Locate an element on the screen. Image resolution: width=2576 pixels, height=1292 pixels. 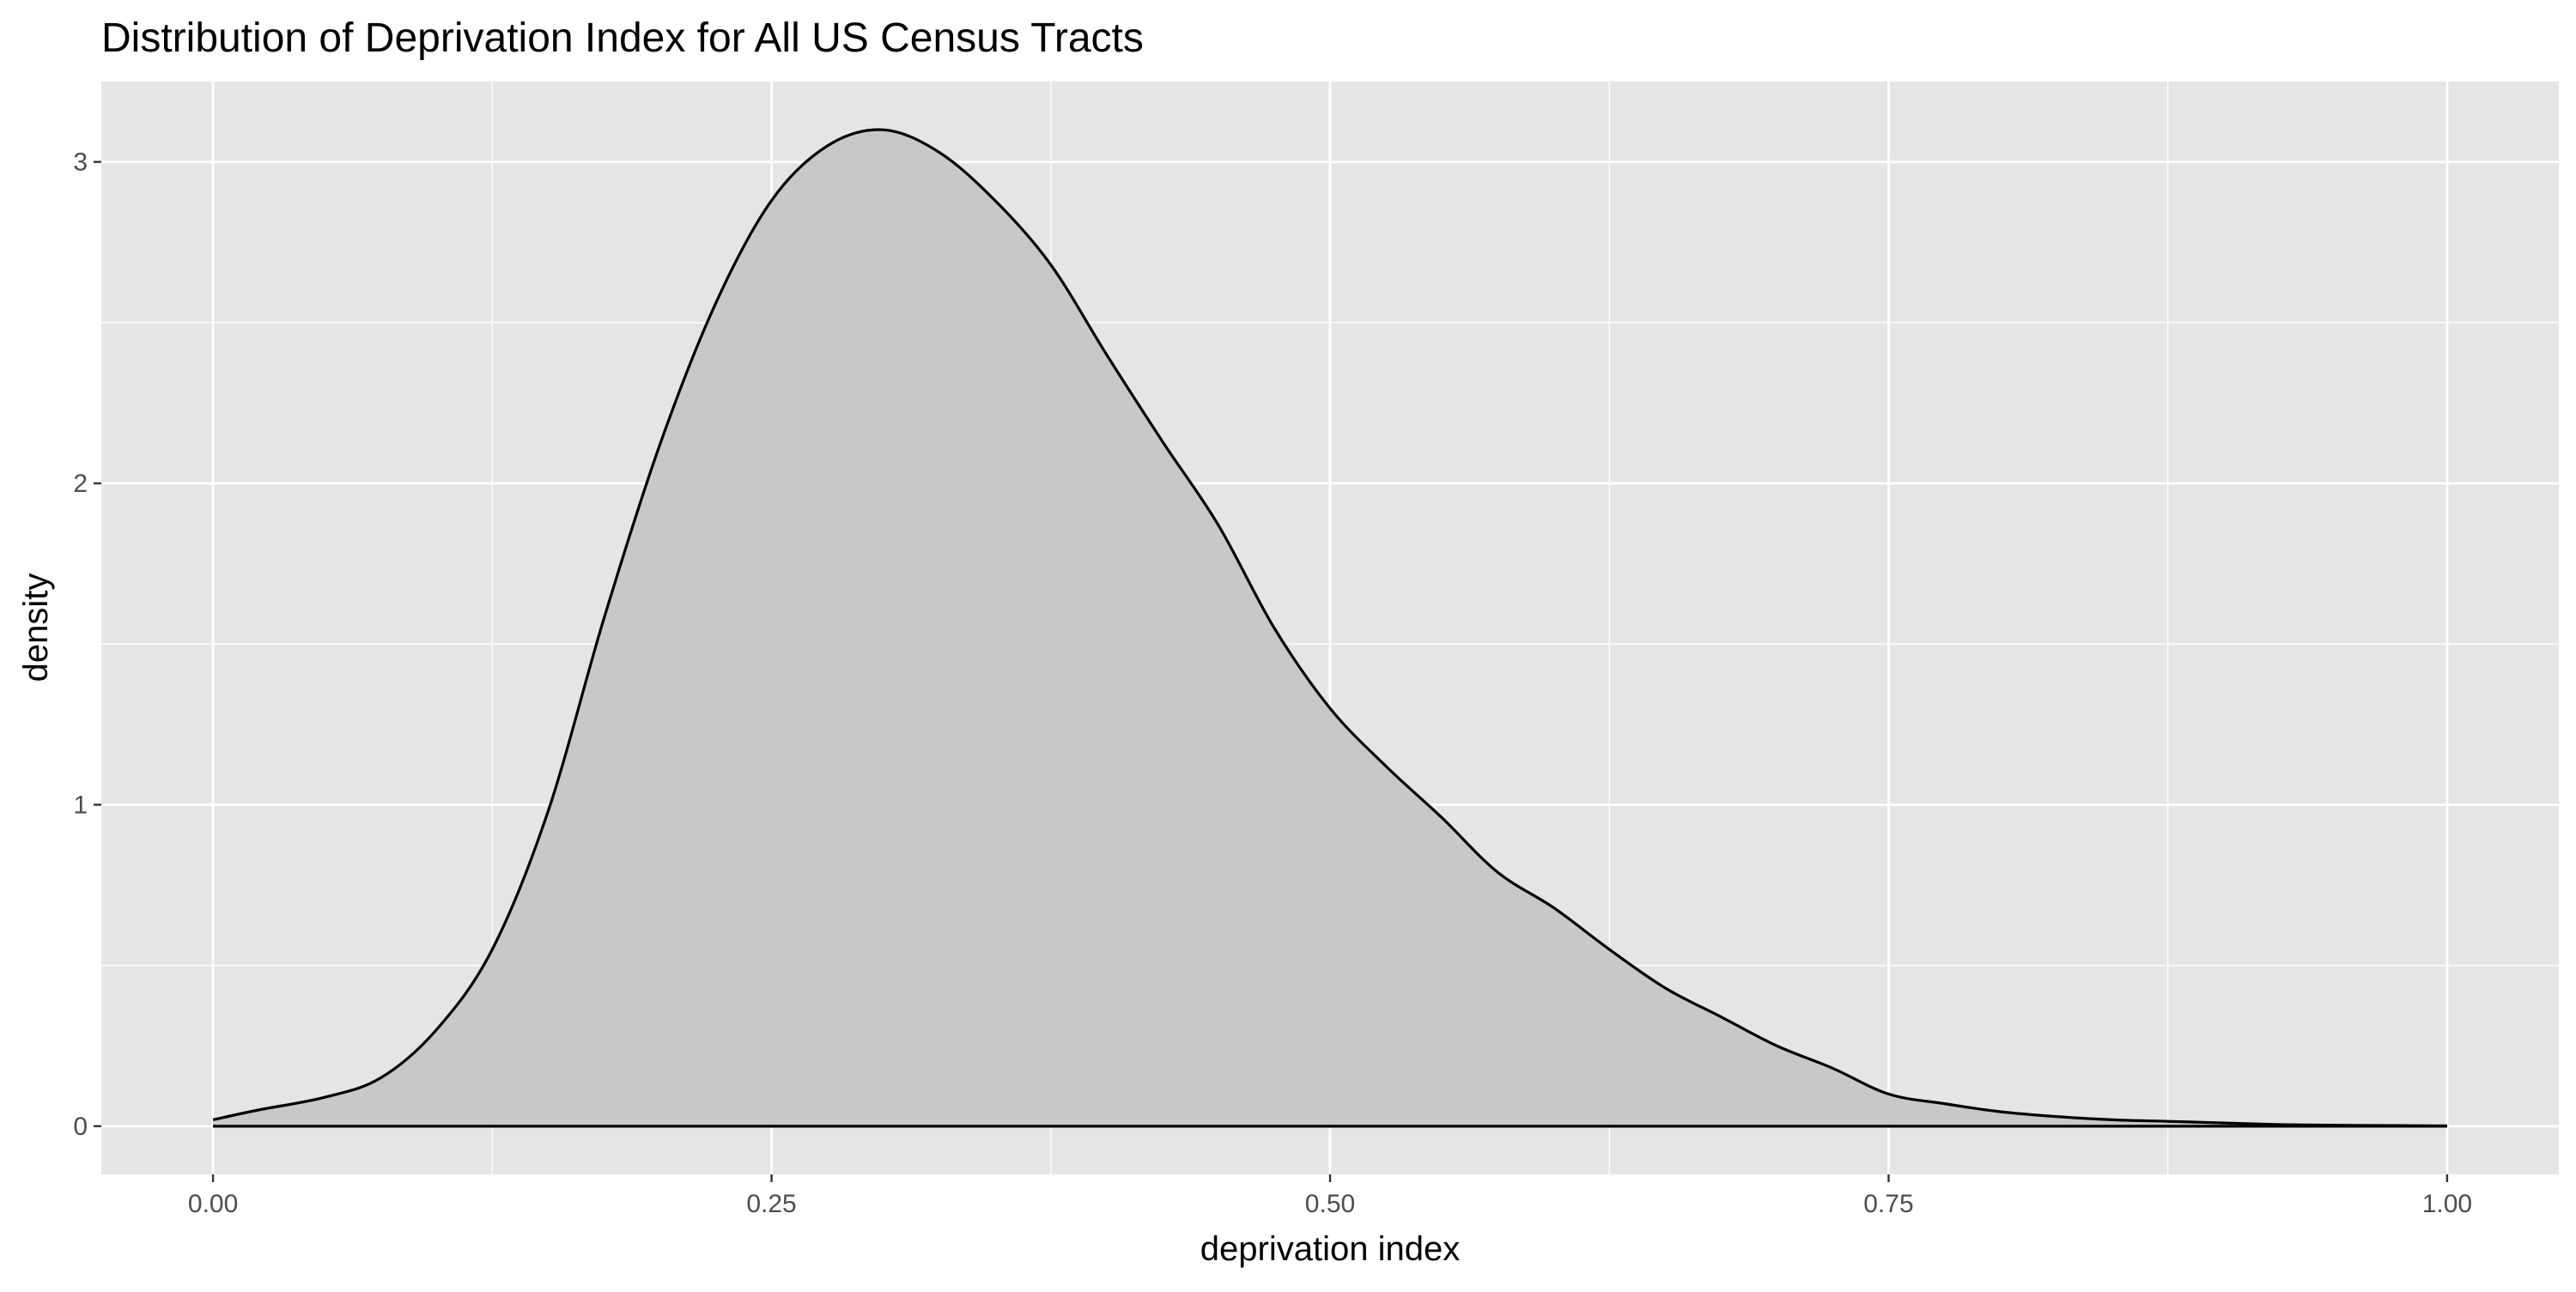
x-tick-label: 1.00 is located at coordinates (2447, 1204).